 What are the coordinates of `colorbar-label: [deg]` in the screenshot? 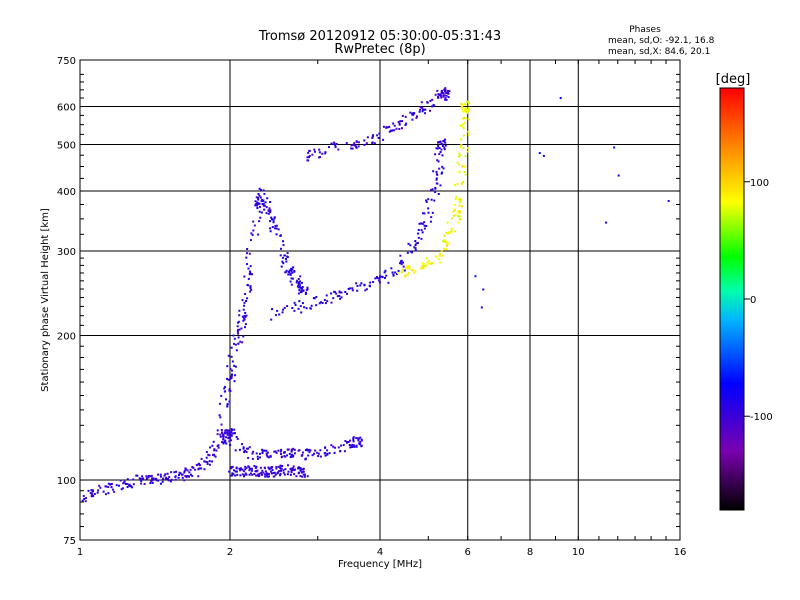 It's located at (733, 79).